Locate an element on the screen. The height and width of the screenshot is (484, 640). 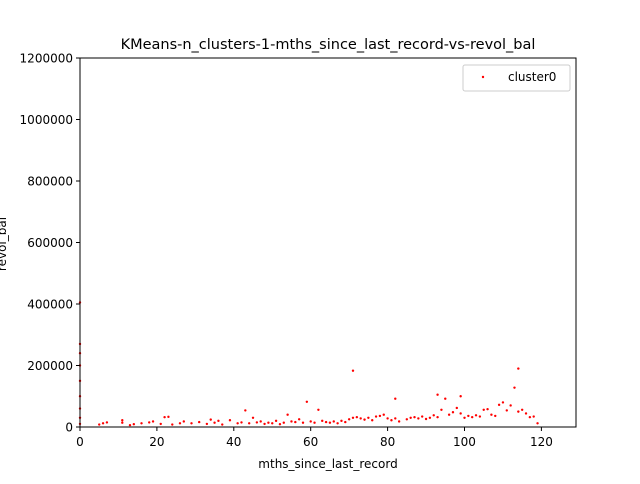
x-tick-label: 60 is located at coordinates (310, 442).